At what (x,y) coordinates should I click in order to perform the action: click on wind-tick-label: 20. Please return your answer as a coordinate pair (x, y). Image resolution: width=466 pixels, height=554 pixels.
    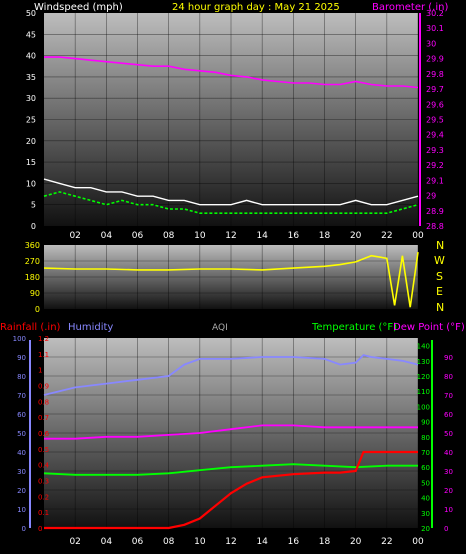
    Looking at the image, I should click on (31, 141).